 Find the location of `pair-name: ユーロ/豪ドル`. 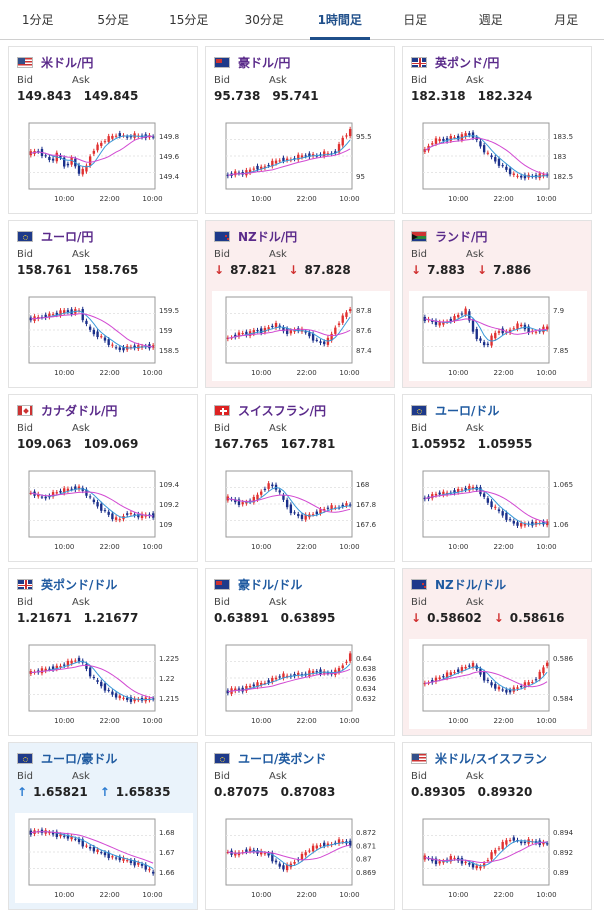

pair-name: ユーロ/豪ドル is located at coordinates (79, 758).